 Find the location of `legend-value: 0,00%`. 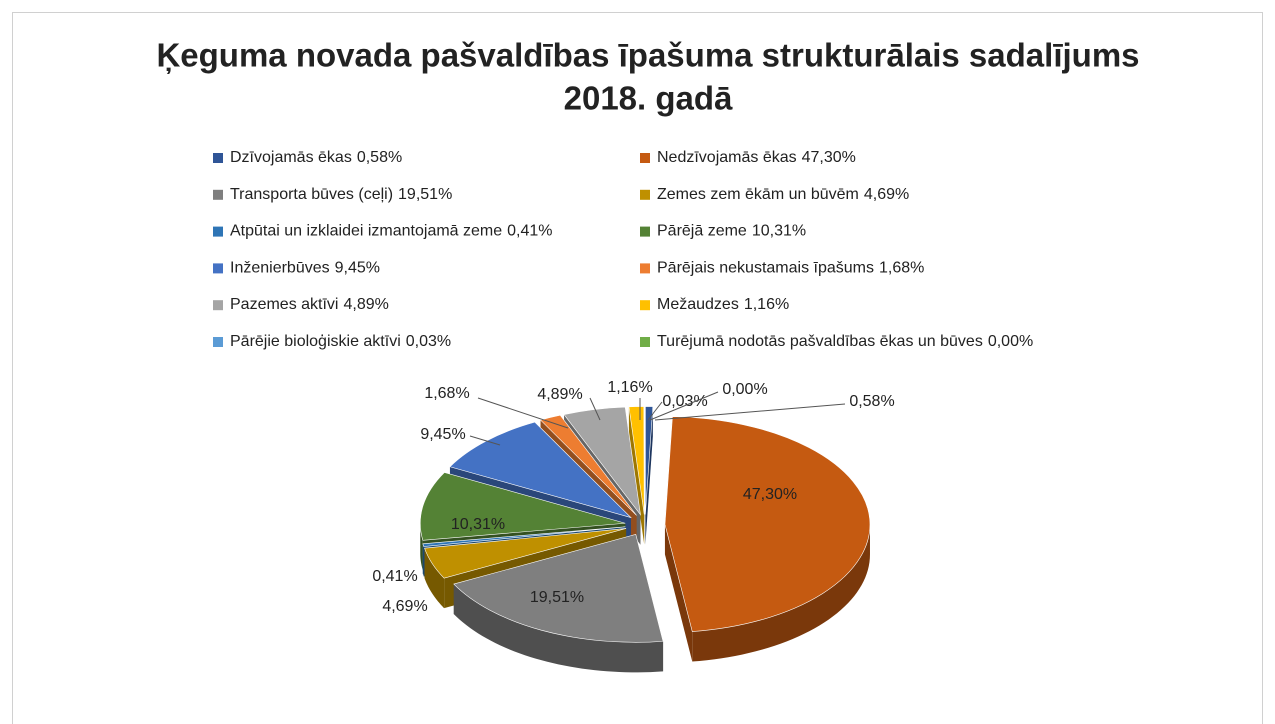

legend-value: 0,00% is located at coordinates (1010, 341).